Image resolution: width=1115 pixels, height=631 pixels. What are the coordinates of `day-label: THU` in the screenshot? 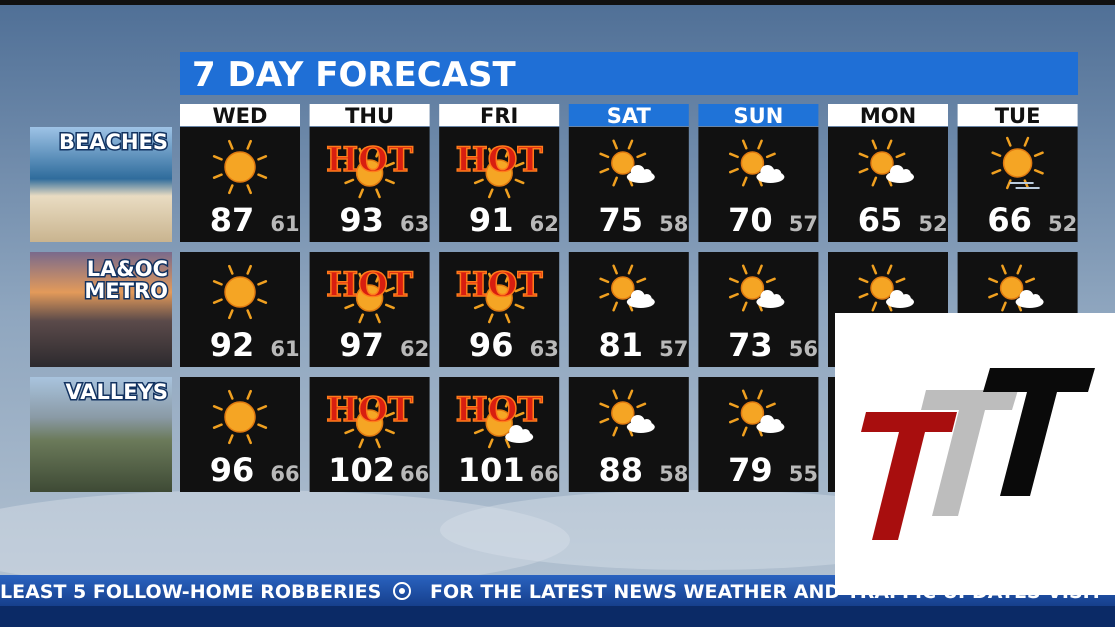 It's located at (369, 116).